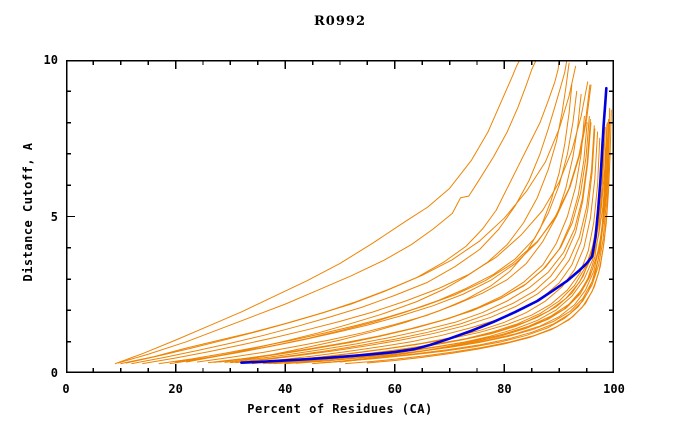 The height and width of the screenshot is (440, 680). I want to click on x-tick-label: 80, so click(504, 389).